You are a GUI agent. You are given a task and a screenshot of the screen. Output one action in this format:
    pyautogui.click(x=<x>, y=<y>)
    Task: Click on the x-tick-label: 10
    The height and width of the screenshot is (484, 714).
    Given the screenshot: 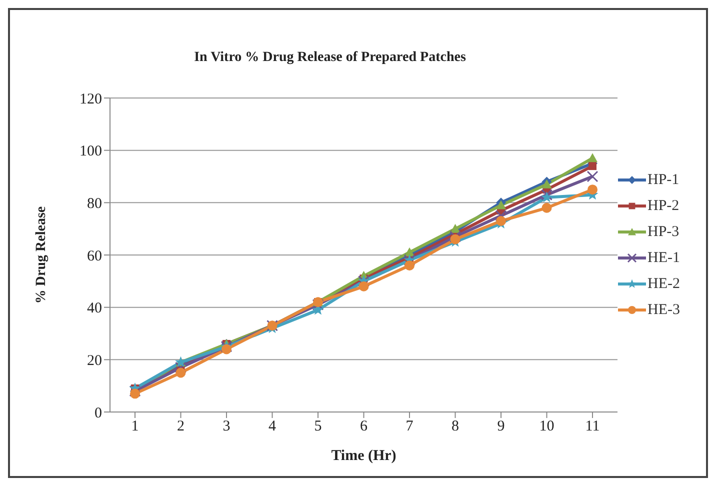 What is the action you would take?
    pyautogui.click(x=546, y=426)
    